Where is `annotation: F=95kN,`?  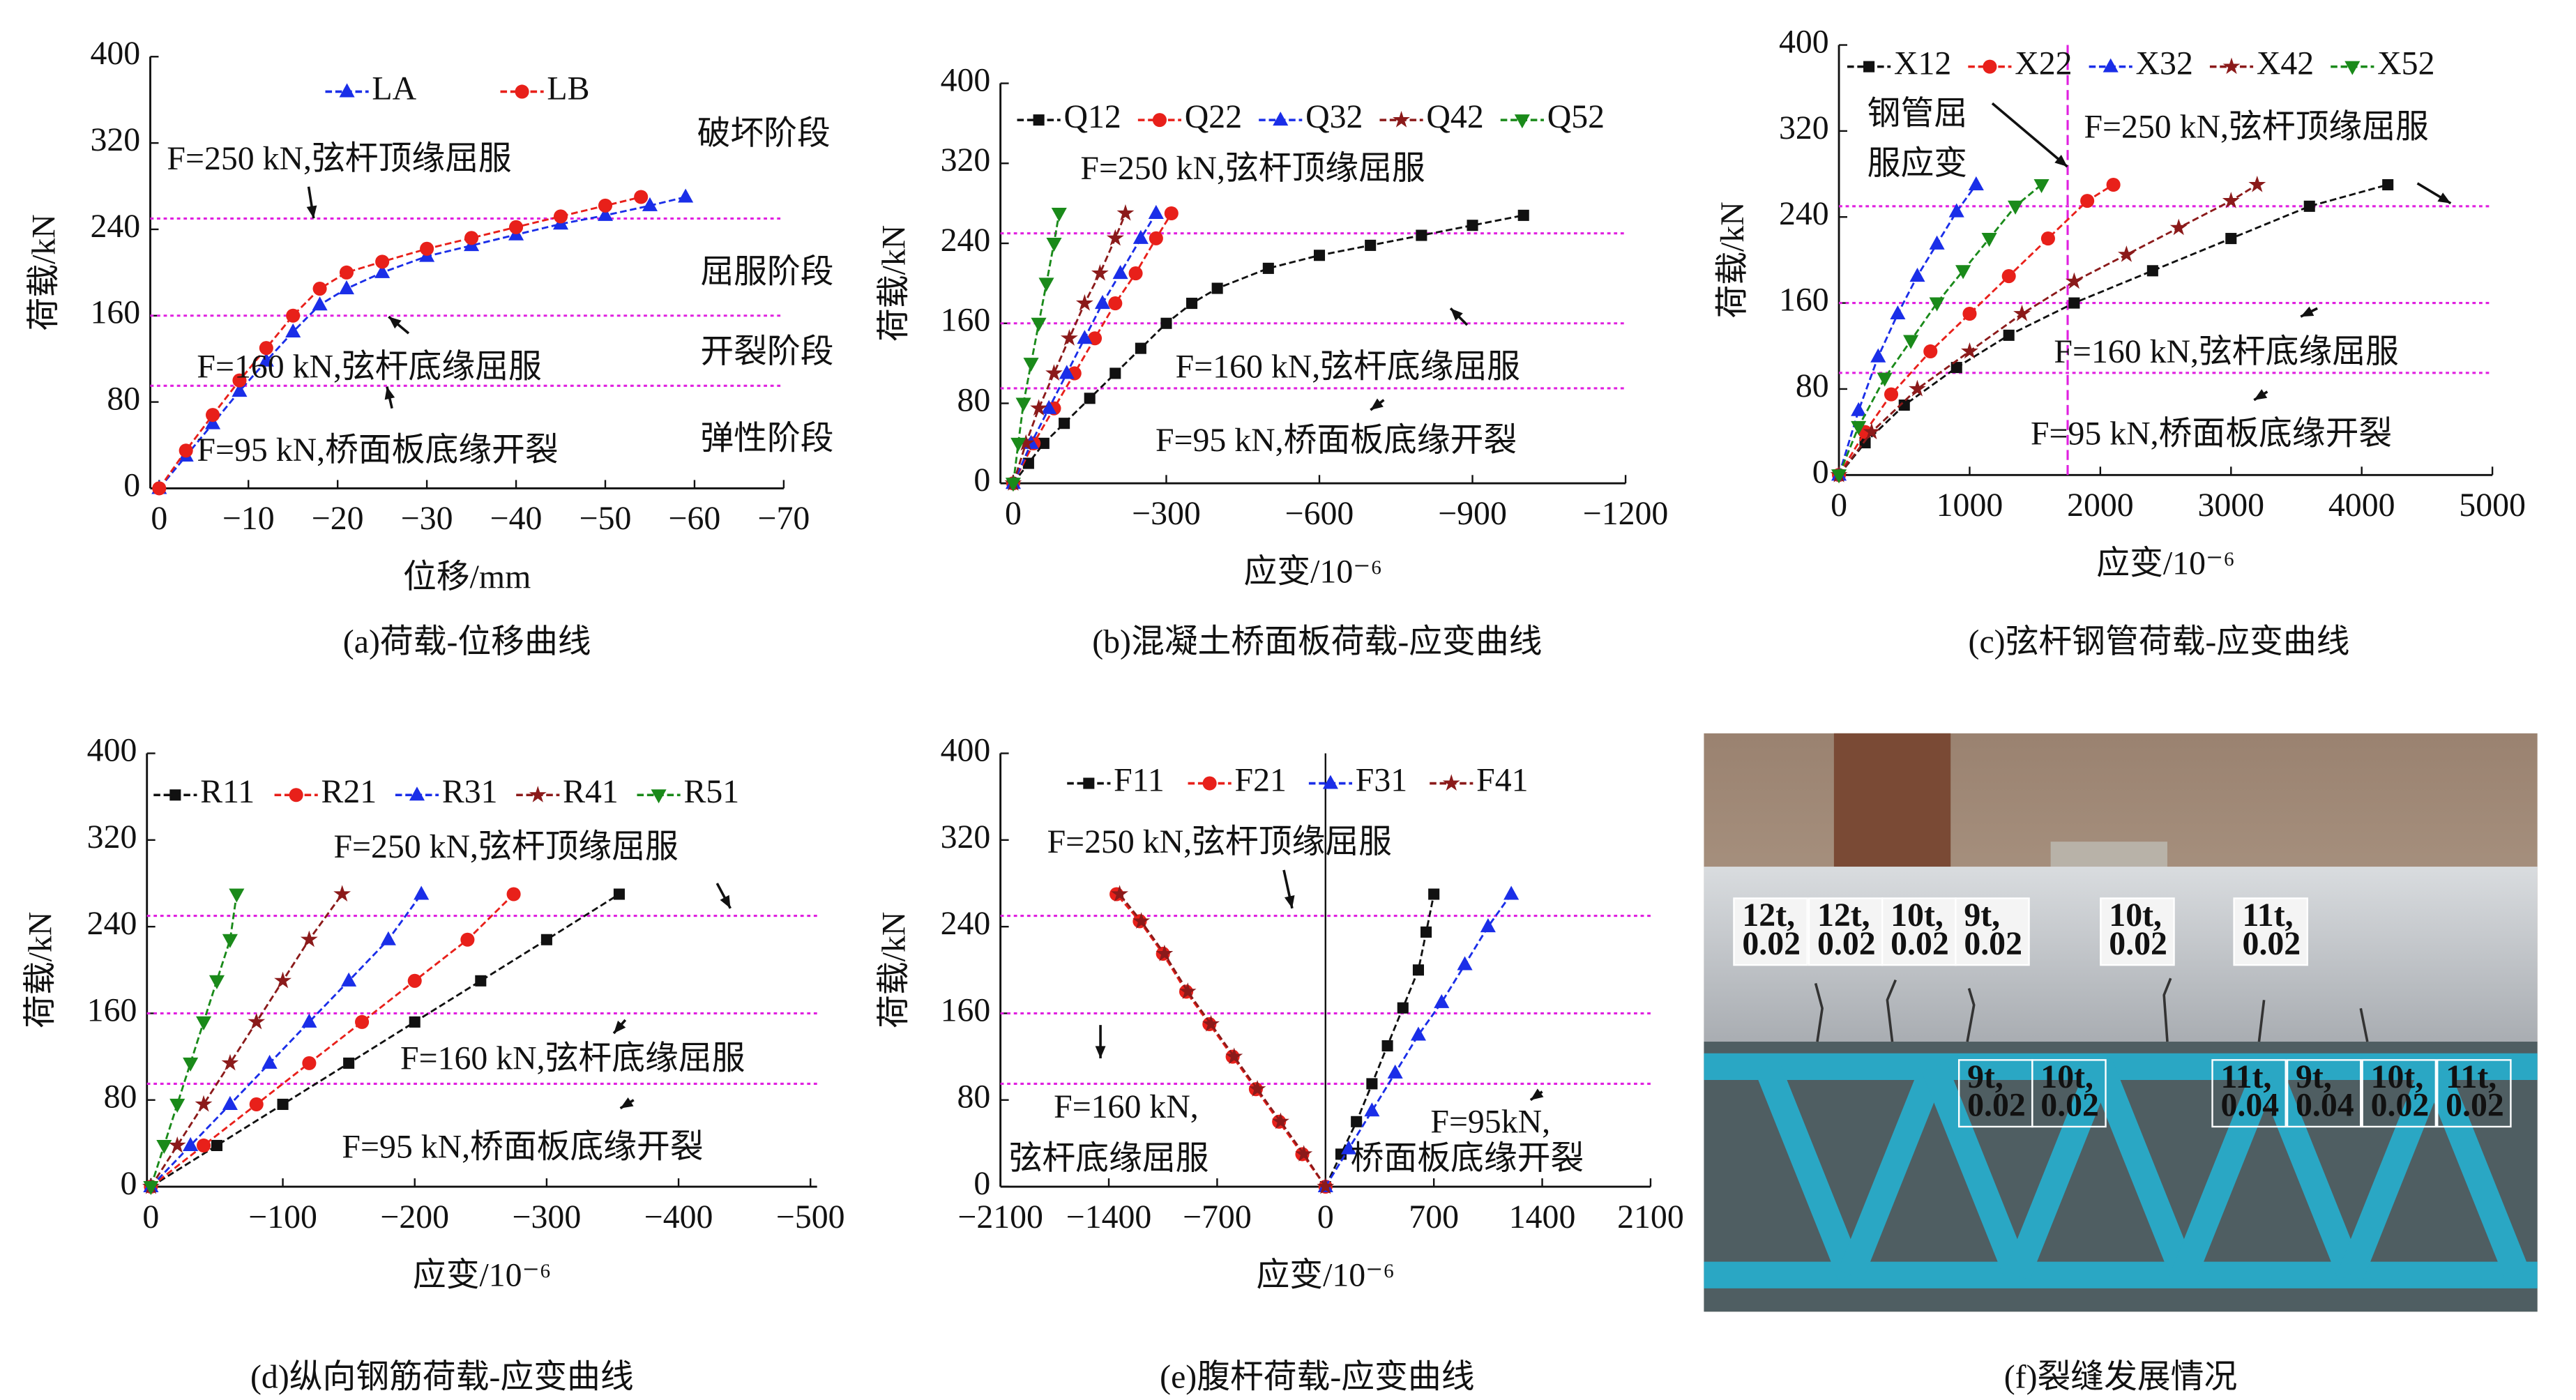
annotation: F=95kN, is located at coordinates (1490, 1123).